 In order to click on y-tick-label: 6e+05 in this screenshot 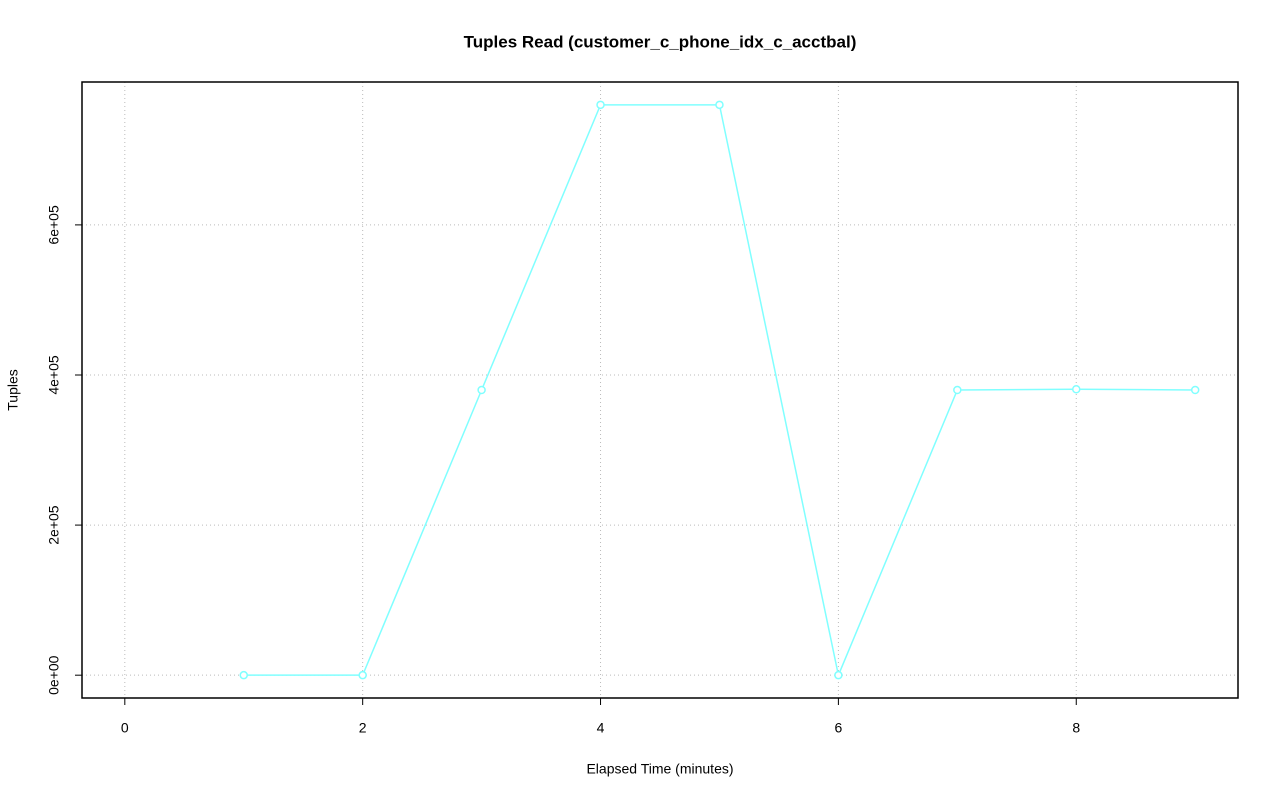, I will do `click(54, 225)`.